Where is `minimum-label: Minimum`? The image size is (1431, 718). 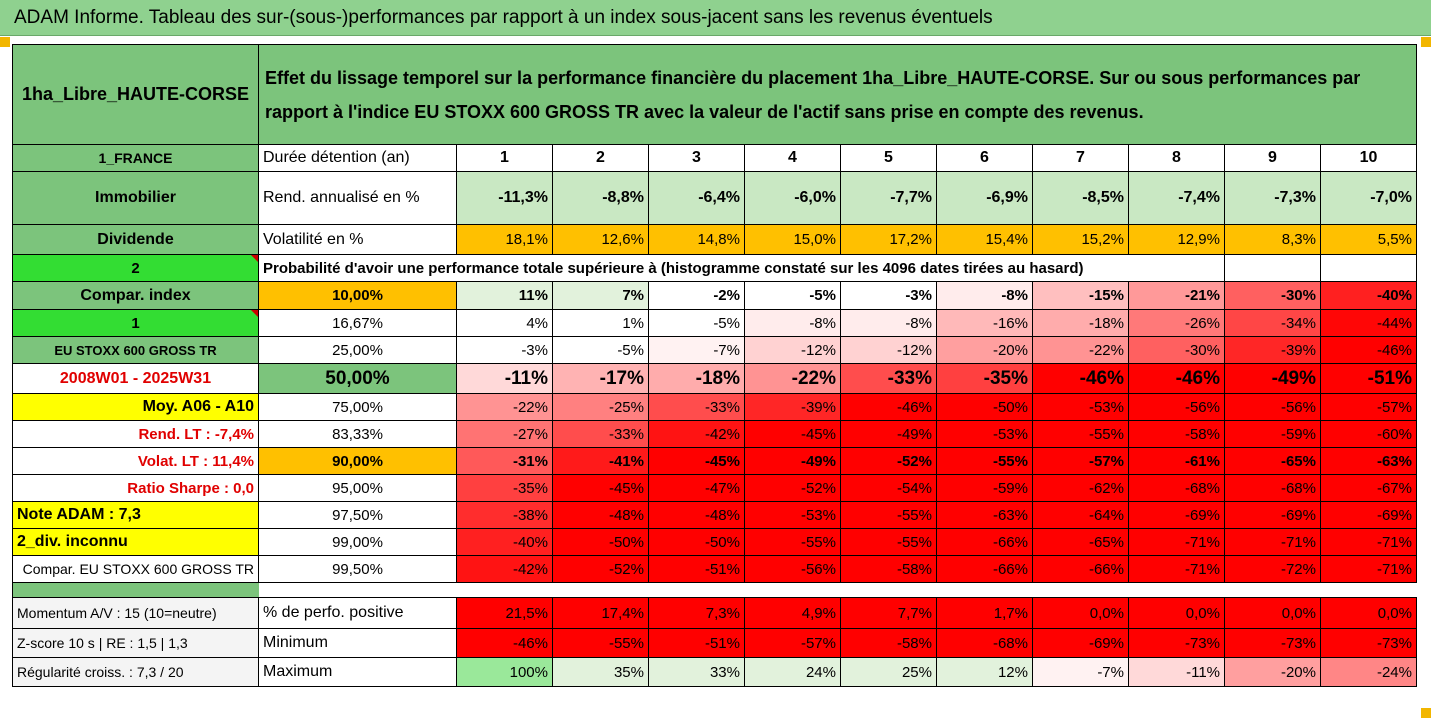
minimum-label: Minimum is located at coordinates (357, 643).